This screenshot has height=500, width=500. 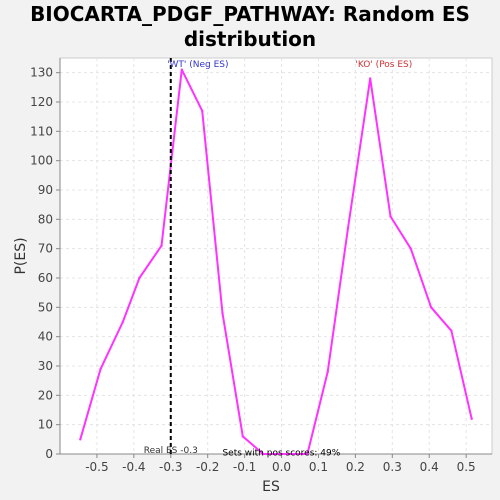 I want to click on x-tick-label: 0.4, so click(x=429, y=467).